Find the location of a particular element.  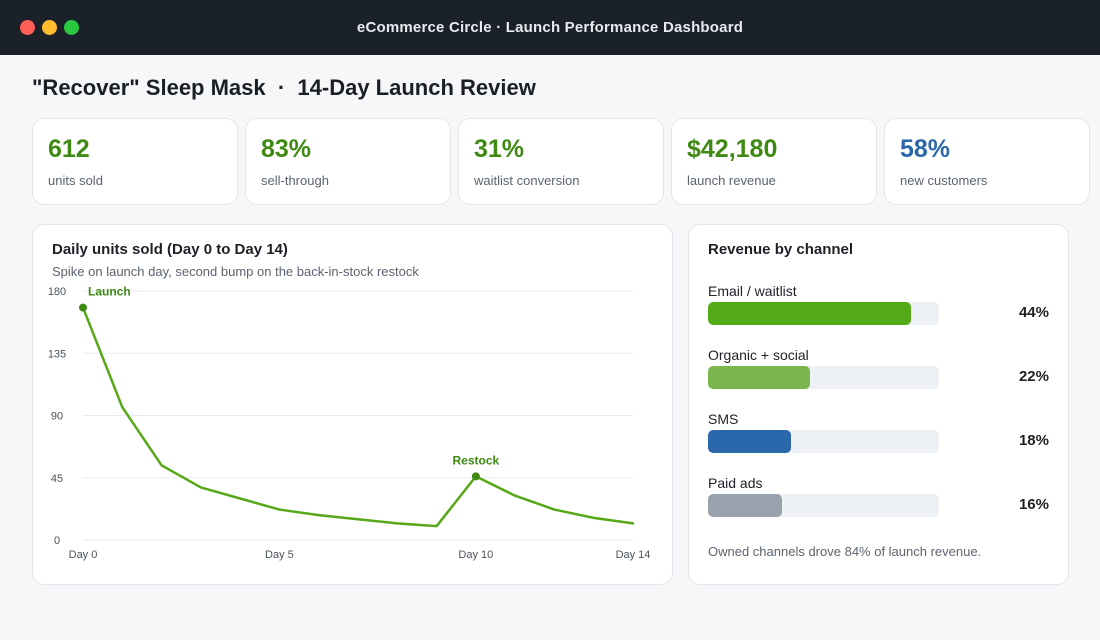

channel-bar-track-organic is located at coordinates (823, 377).